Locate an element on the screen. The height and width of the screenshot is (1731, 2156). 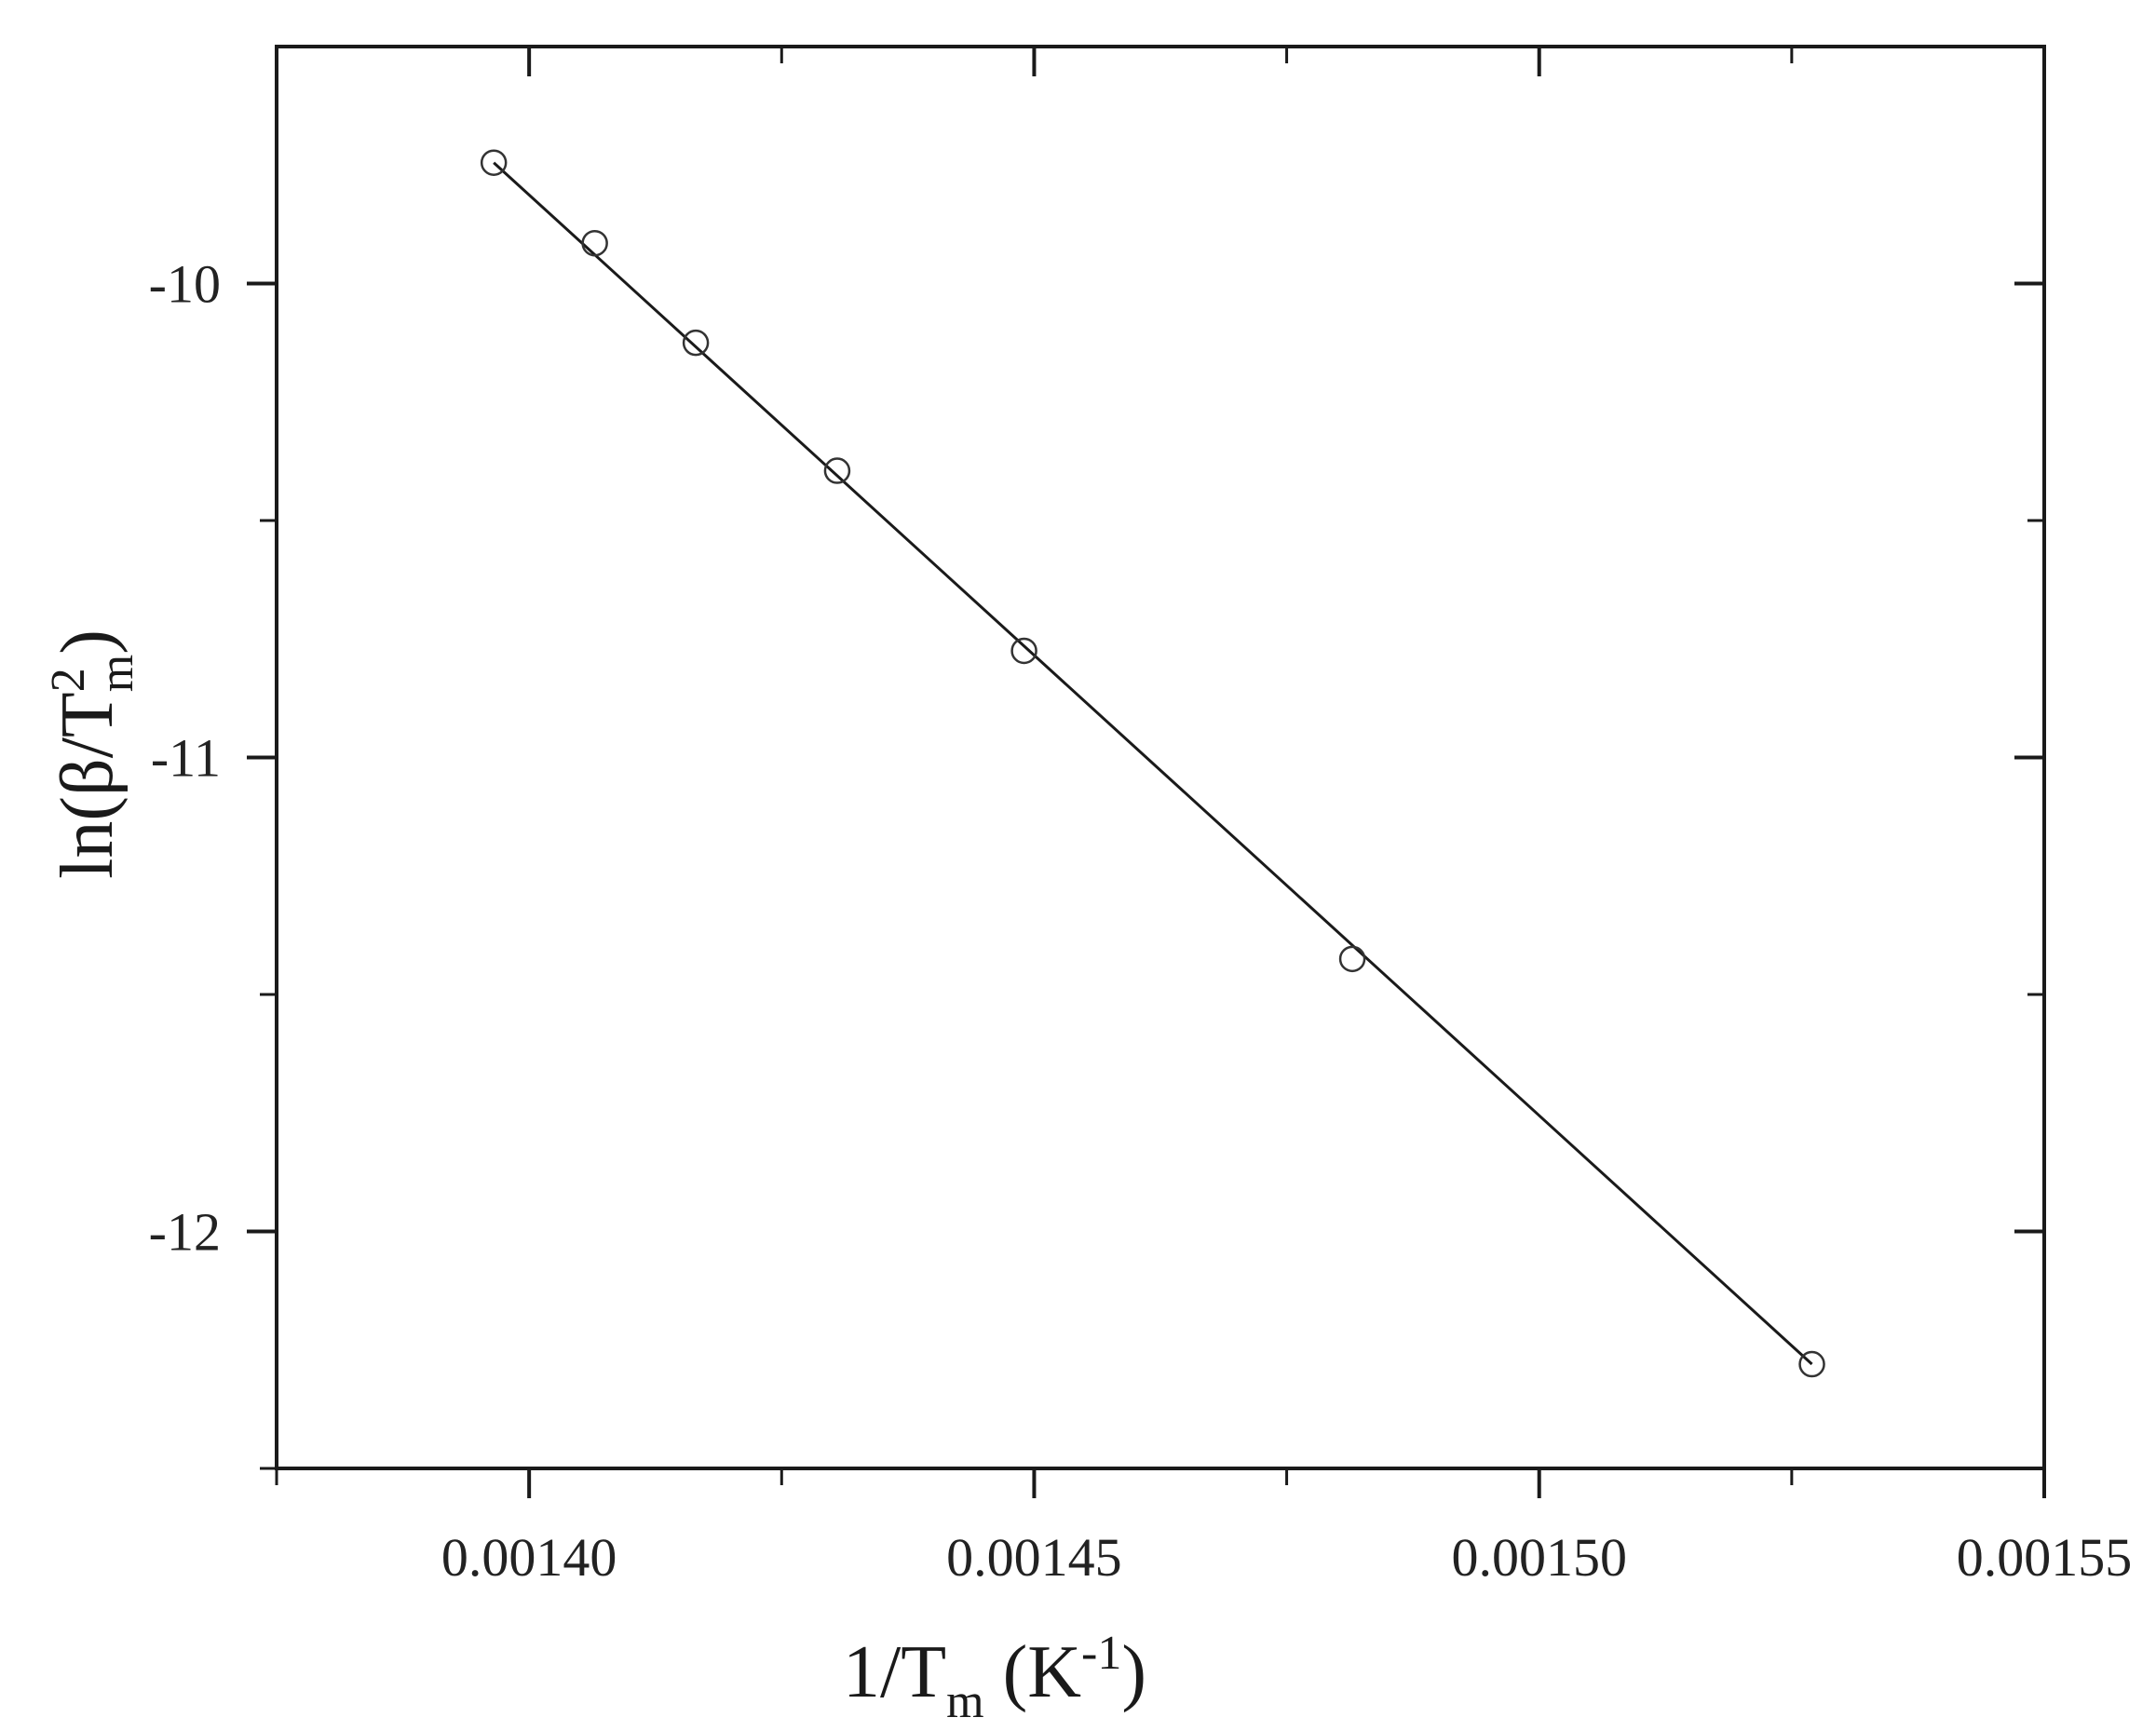
y-axis-title-main: ln(β/T is located at coordinates (88, 785).